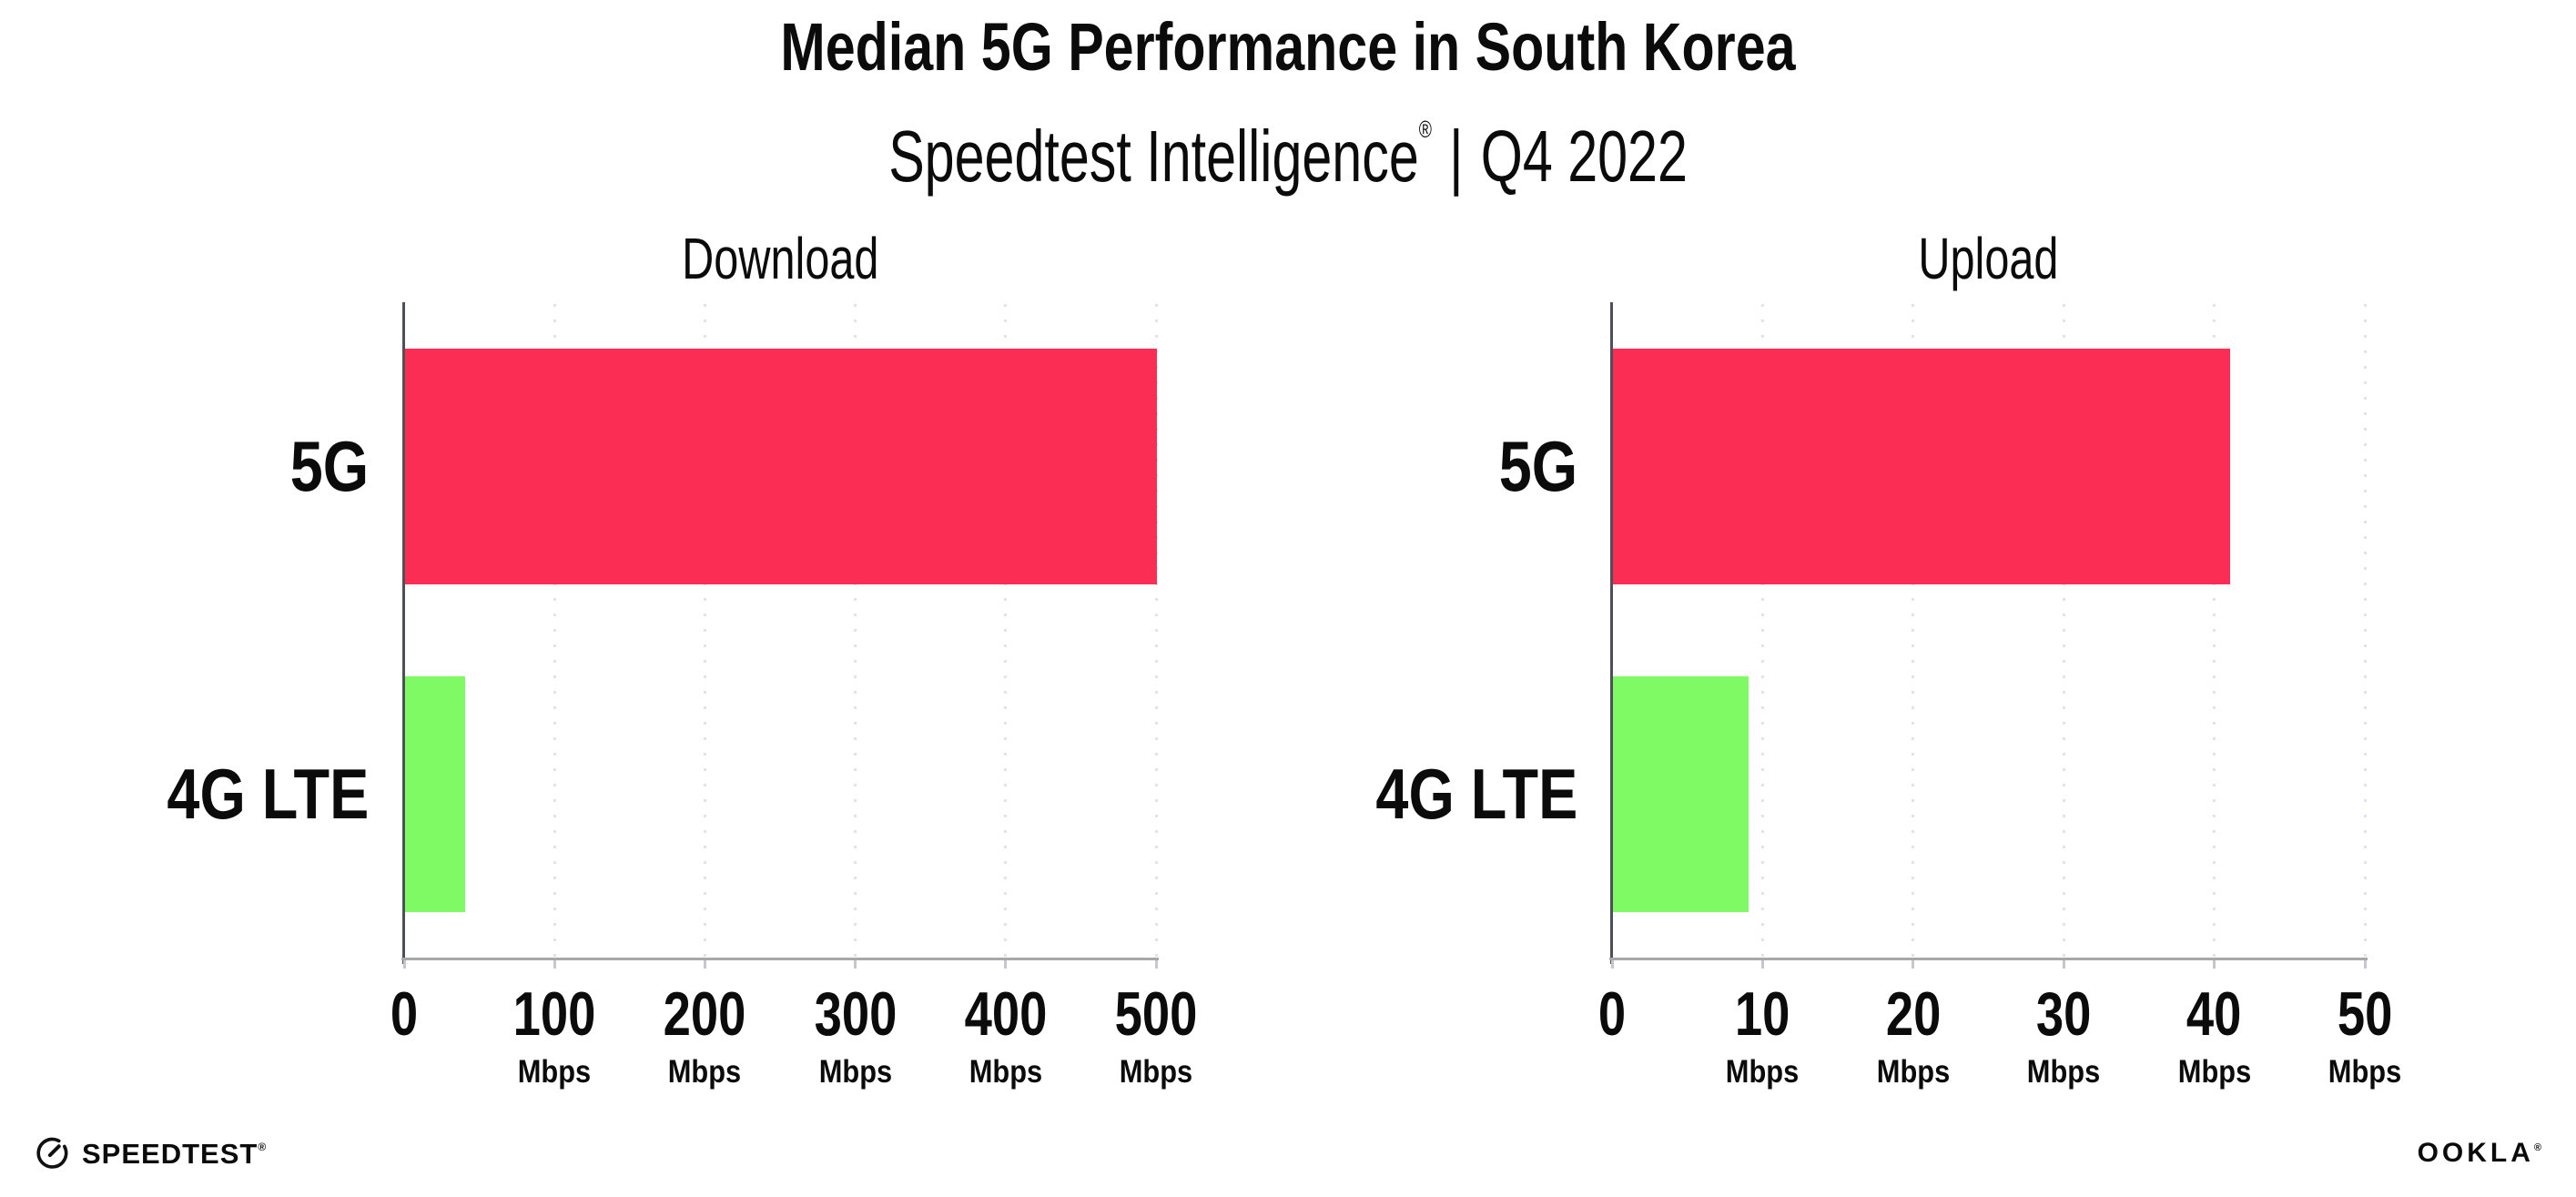  I want to click on registered-mark: ®, so click(1425, 130).